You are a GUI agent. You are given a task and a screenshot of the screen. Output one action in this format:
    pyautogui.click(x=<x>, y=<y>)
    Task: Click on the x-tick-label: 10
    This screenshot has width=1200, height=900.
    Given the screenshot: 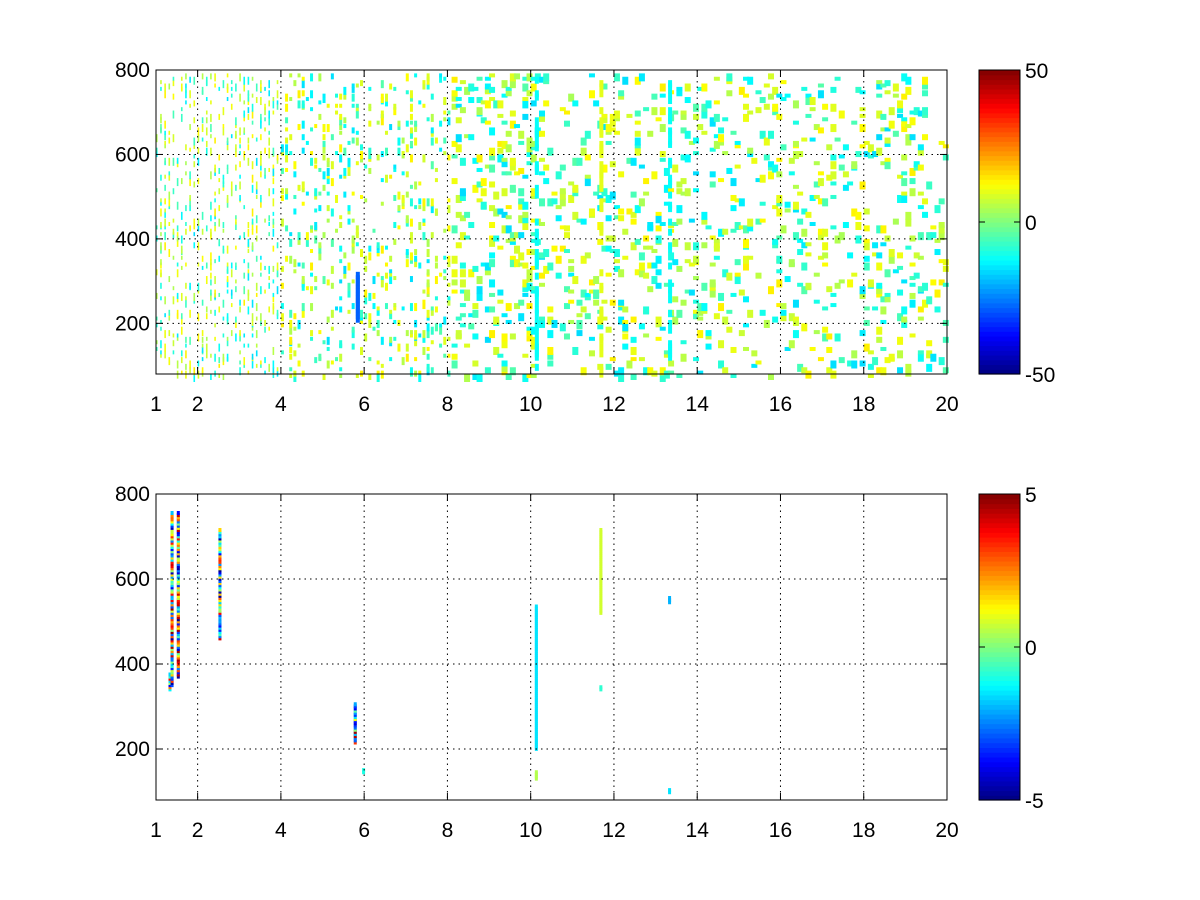 What is the action you would take?
    pyautogui.click(x=530, y=404)
    